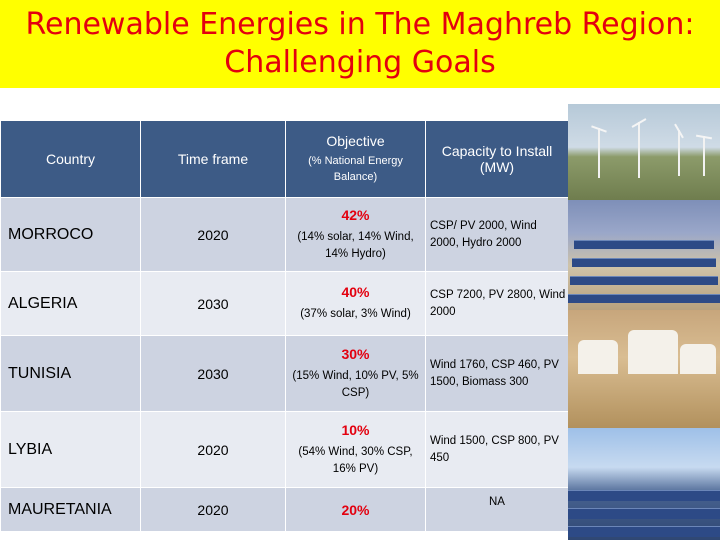 Image resolution: width=720 pixels, height=540 pixels. I want to click on objective-cell: 20%, so click(355, 509).